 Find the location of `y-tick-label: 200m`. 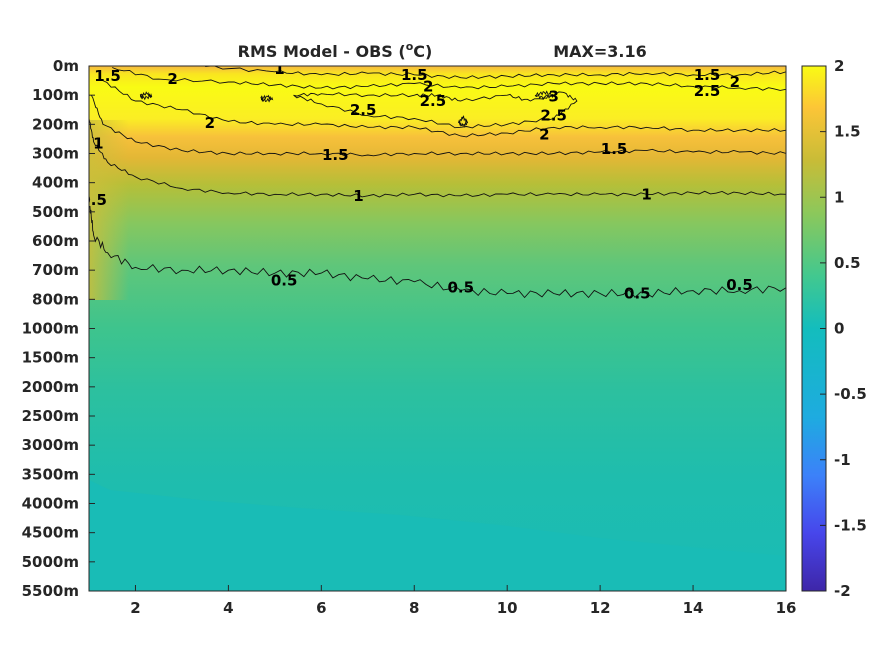

y-tick-label: 200m is located at coordinates (55, 124).